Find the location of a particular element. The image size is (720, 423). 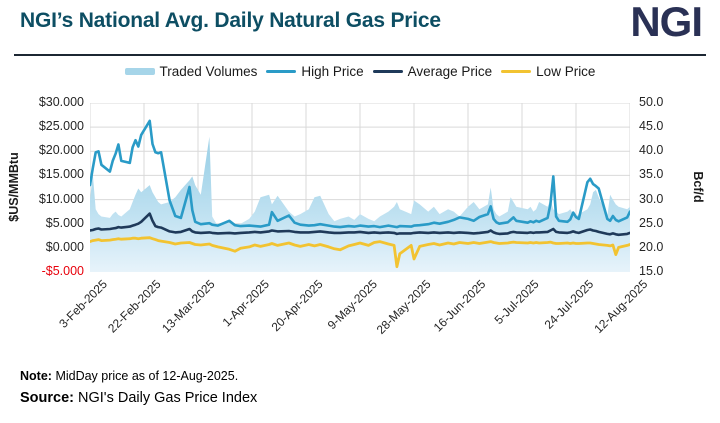

legend-label: High Price is located at coordinates (332, 71).